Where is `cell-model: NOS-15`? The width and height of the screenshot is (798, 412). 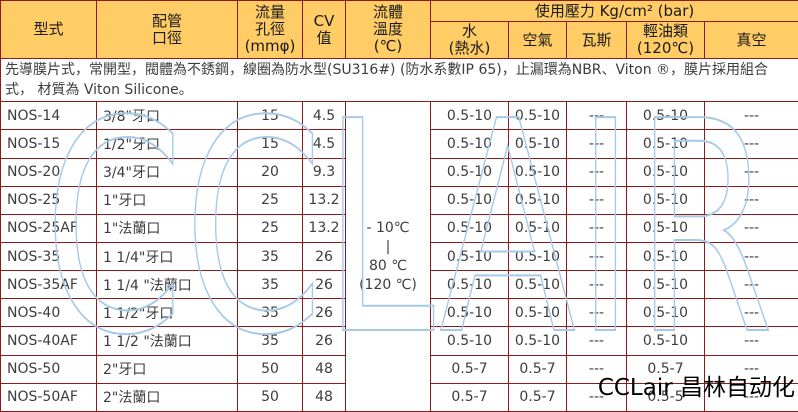 cell-model: NOS-15 is located at coordinates (48, 144).